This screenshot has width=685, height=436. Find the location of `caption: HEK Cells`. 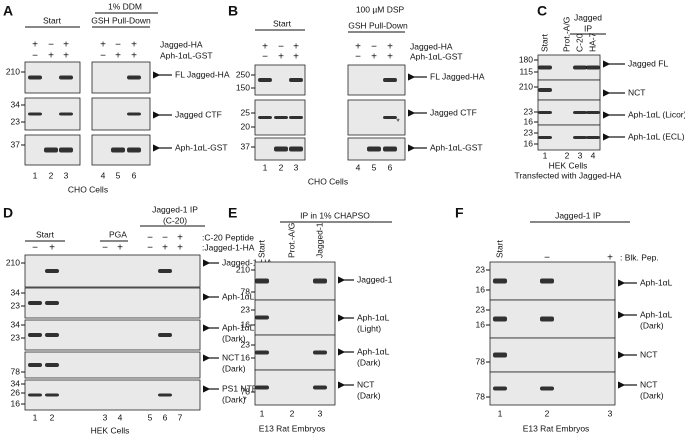

caption: HEK Cells is located at coordinates (110, 430).